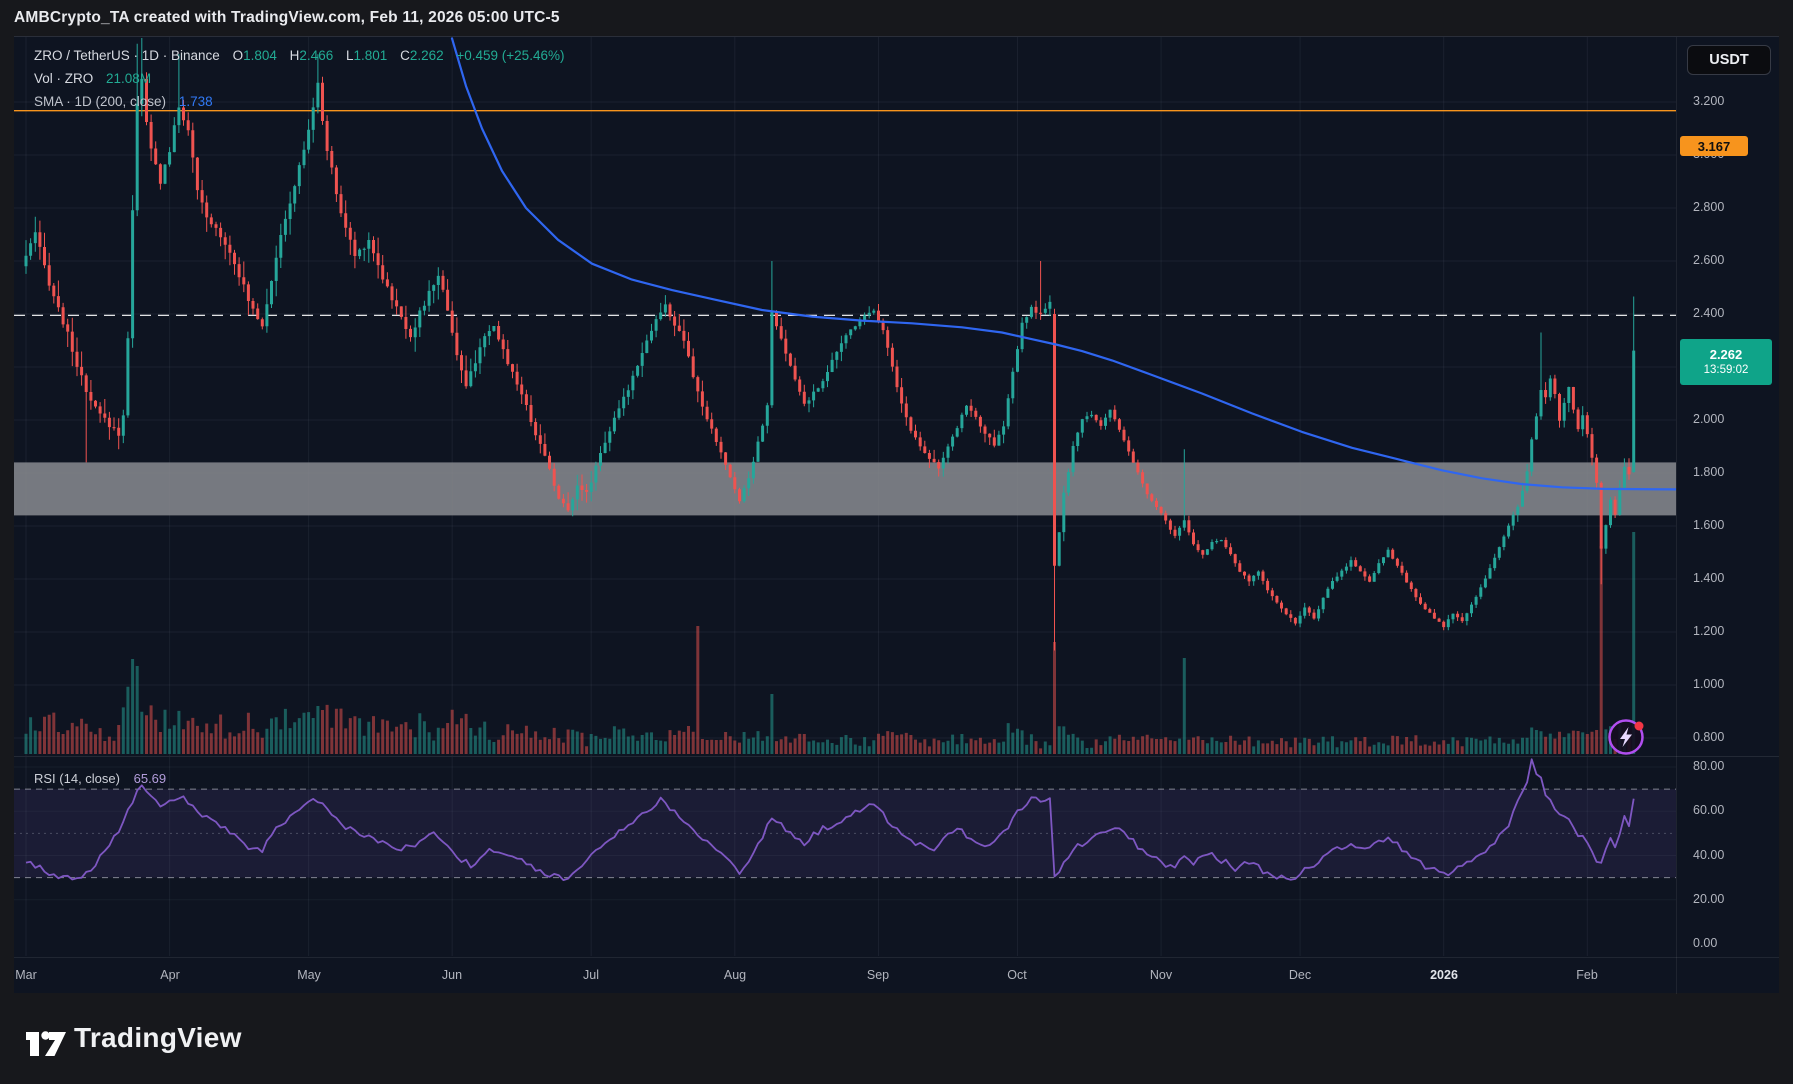 This screenshot has width=1793, height=1084. I want to click on pane-separator, so click(896, 756).